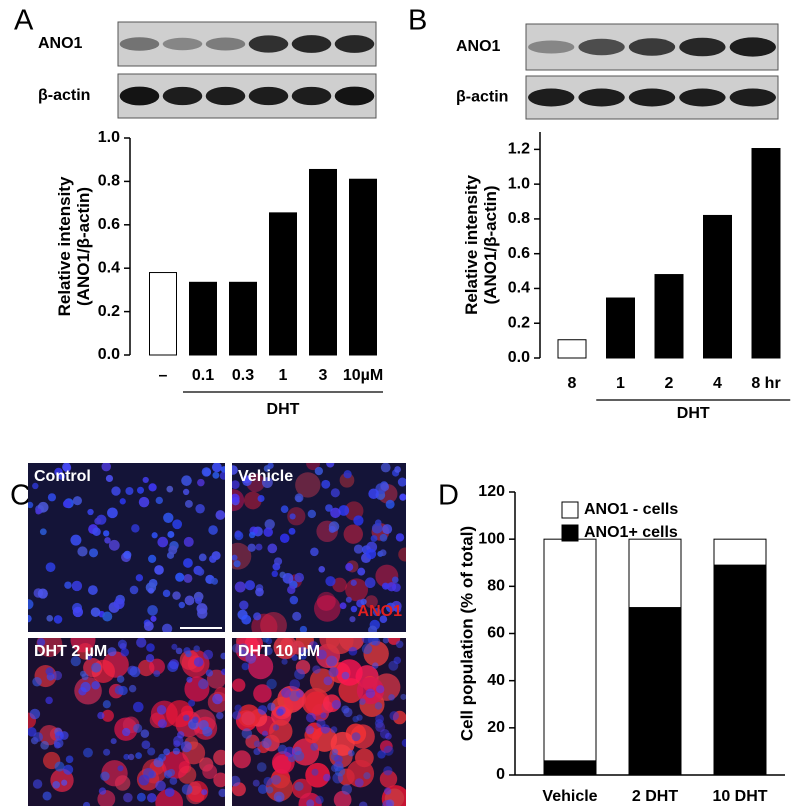 The width and height of the screenshot is (796, 812). What do you see at coordinates (363, 375) in the screenshot?
I see `x-tick-label: 10µM` at bounding box center [363, 375].